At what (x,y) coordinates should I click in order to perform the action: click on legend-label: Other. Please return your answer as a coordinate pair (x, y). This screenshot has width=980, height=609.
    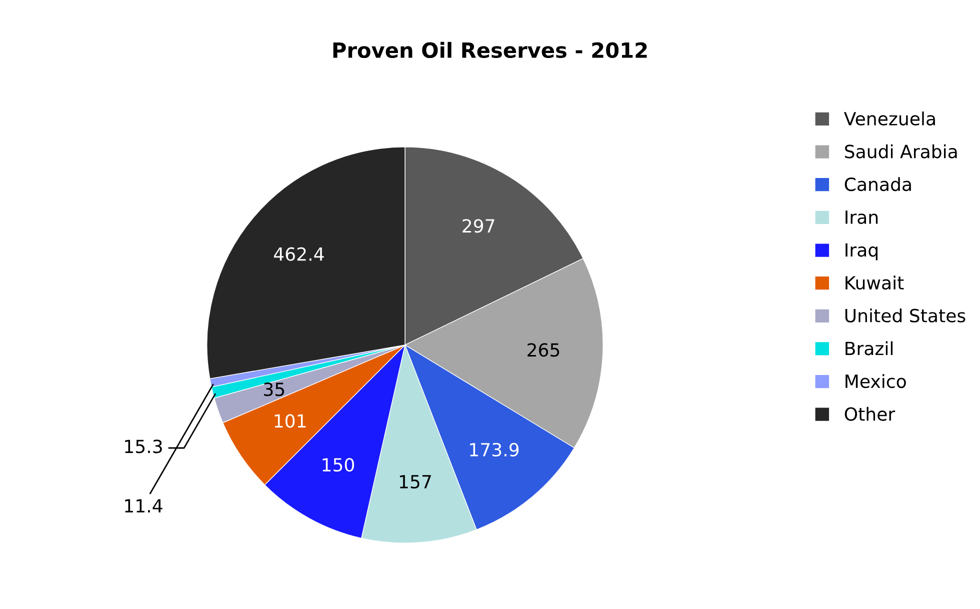
    Looking at the image, I should click on (870, 413).